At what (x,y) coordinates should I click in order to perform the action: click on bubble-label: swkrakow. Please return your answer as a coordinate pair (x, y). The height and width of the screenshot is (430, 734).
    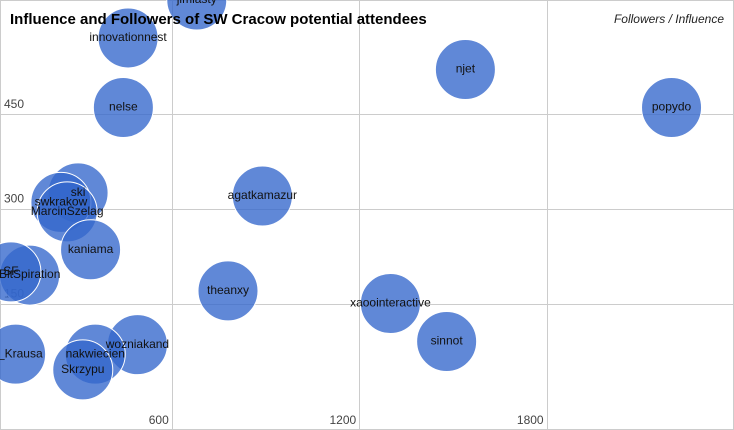
    Looking at the image, I should click on (61, 202).